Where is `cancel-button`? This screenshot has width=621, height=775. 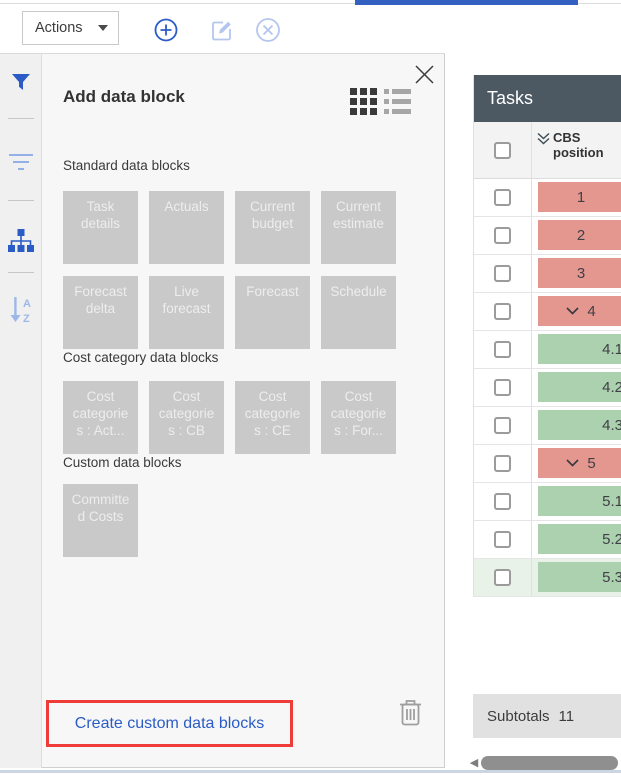 cancel-button is located at coordinates (268, 31).